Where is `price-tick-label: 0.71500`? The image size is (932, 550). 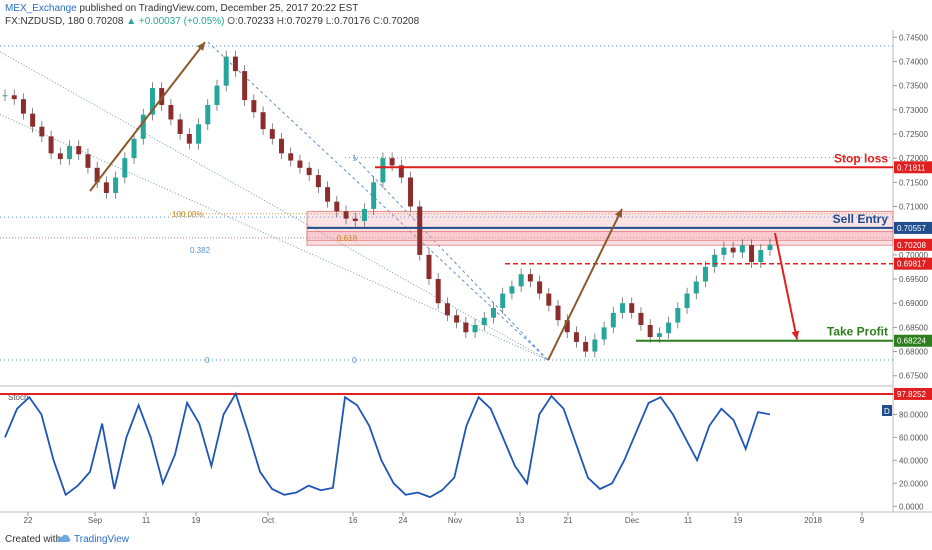 price-tick-label: 0.71500 is located at coordinates (913, 182).